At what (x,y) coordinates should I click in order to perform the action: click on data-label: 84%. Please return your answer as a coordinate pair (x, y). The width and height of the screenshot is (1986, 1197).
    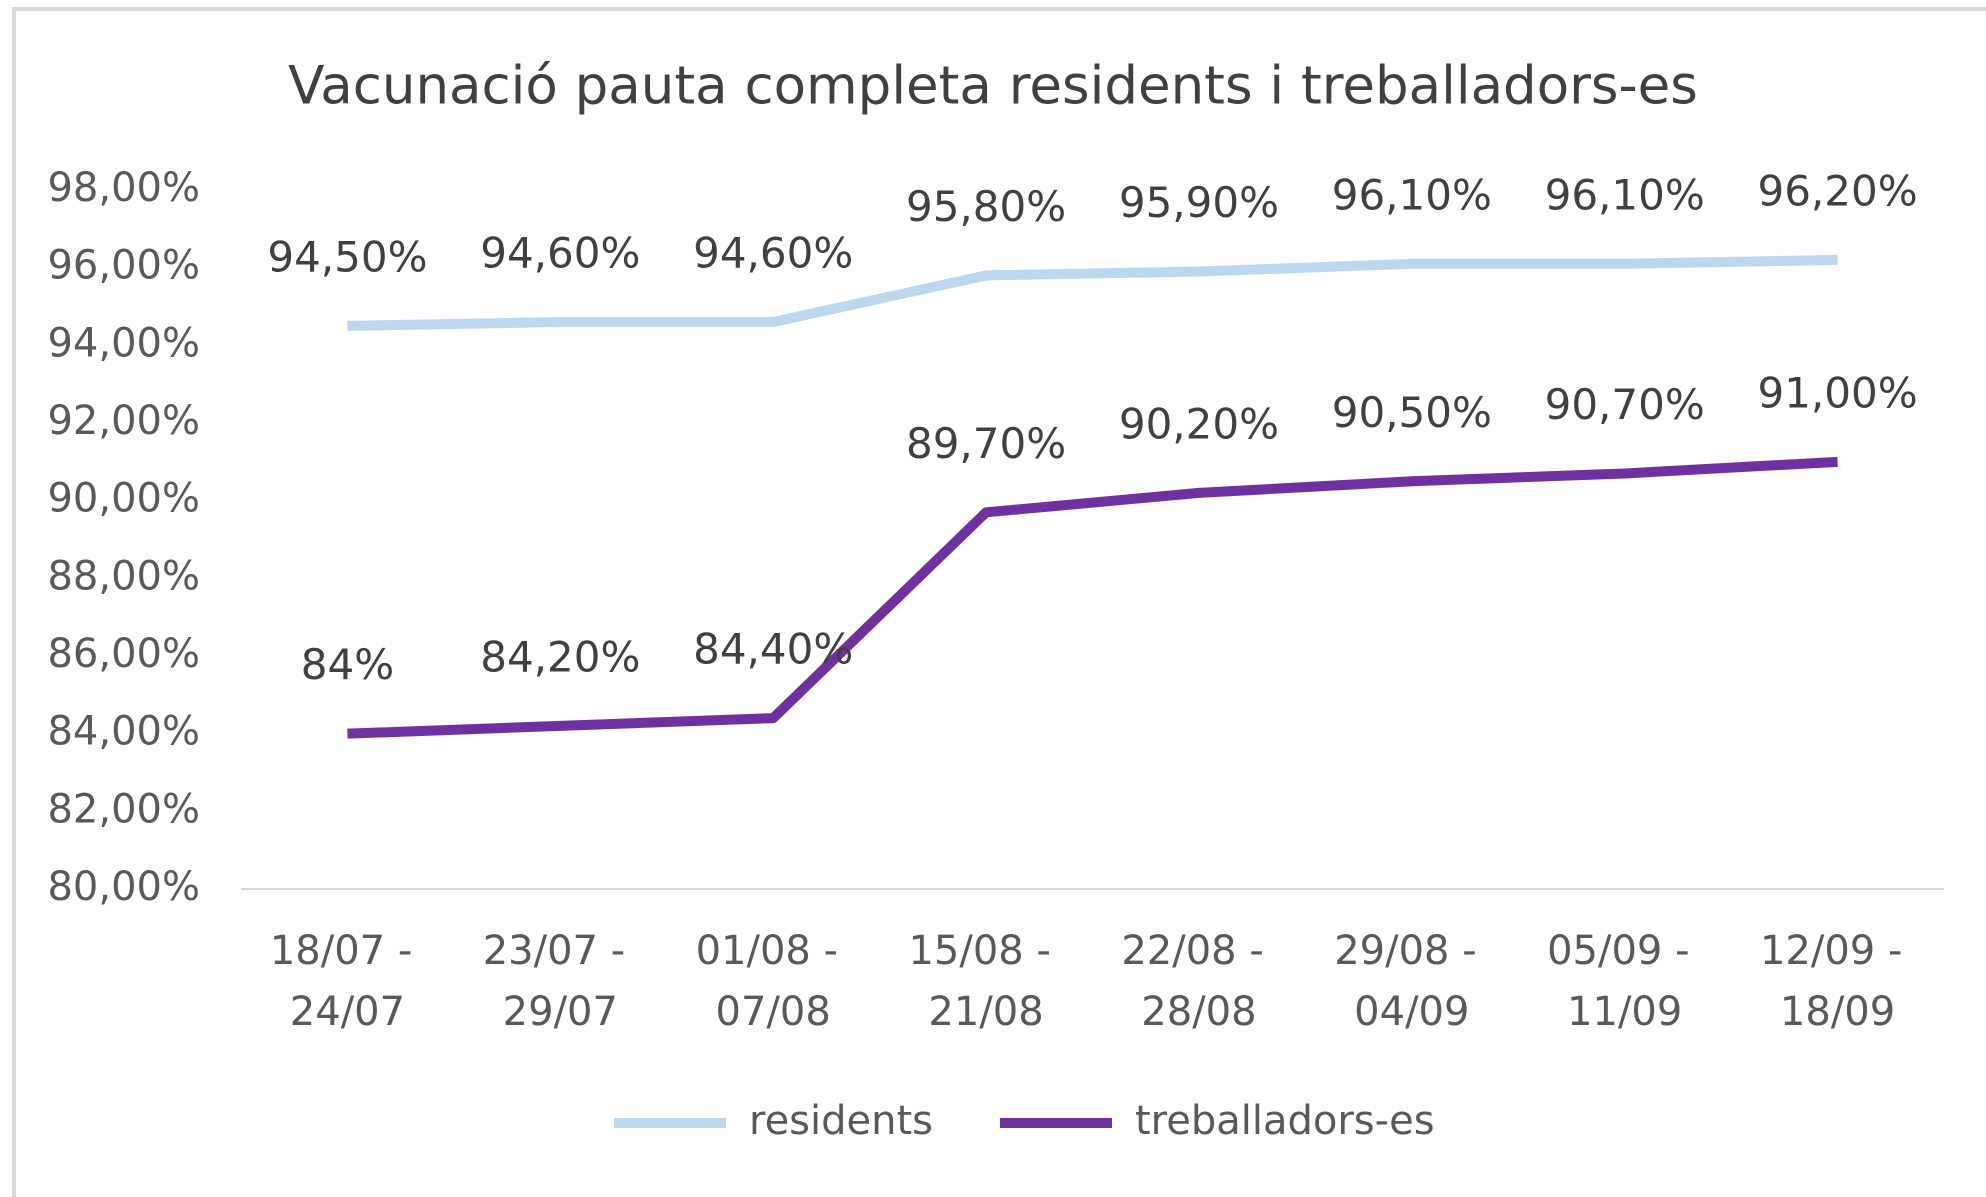
    Looking at the image, I should click on (347, 664).